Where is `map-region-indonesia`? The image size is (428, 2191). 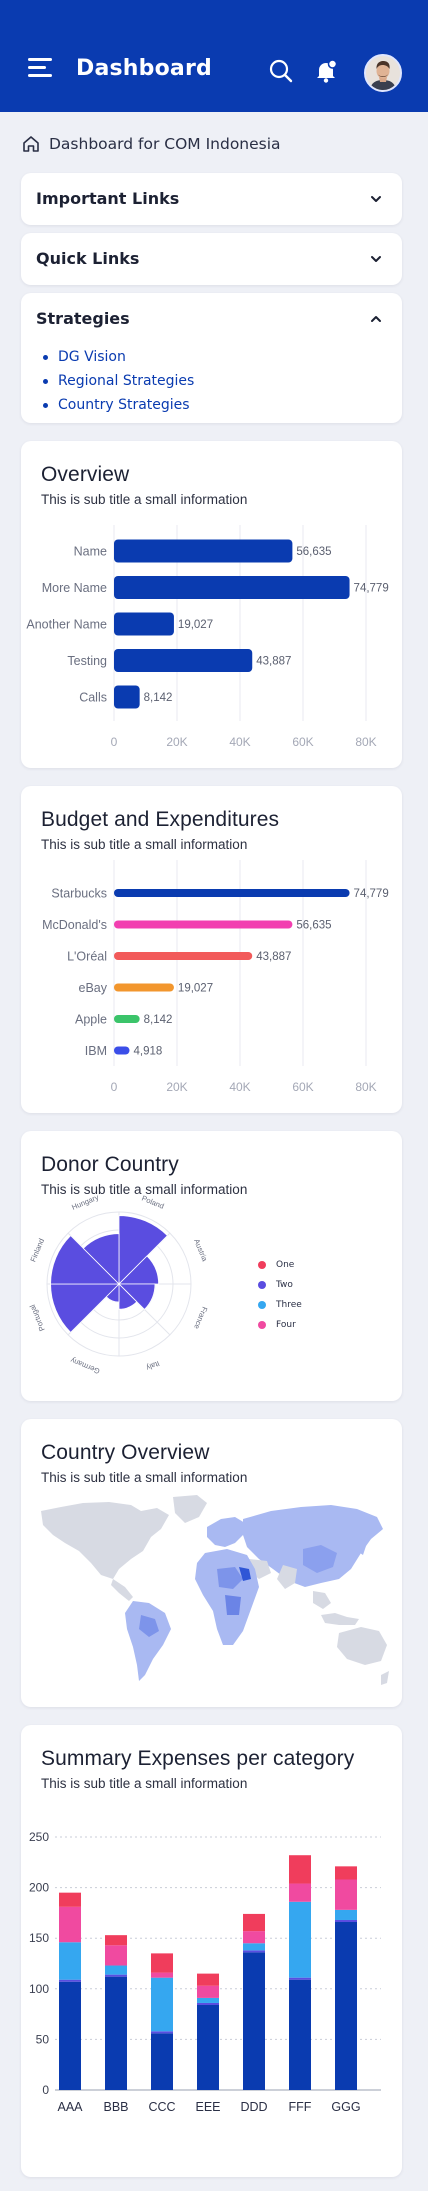 map-region-indonesia is located at coordinates (340, 1619).